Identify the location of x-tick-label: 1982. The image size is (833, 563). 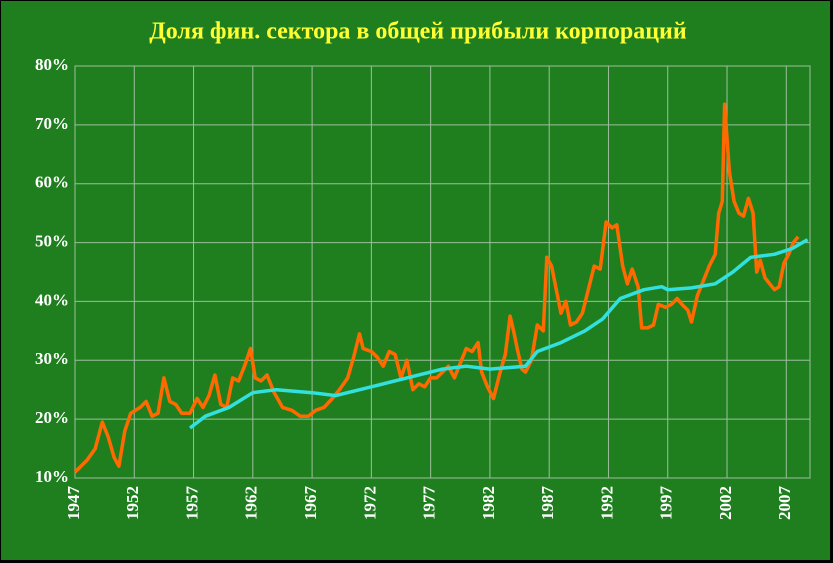
(488, 503).